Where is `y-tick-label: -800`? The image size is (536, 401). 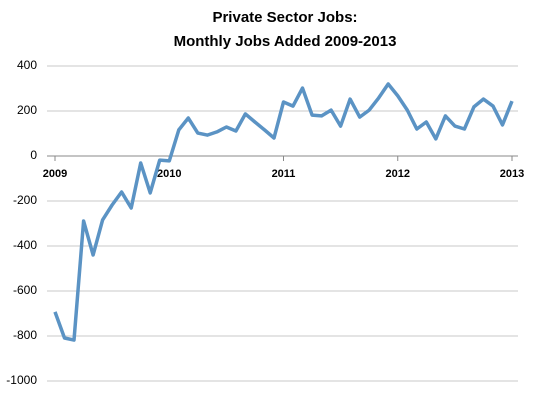
y-tick-label: -800 is located at coordinates (25, 335).